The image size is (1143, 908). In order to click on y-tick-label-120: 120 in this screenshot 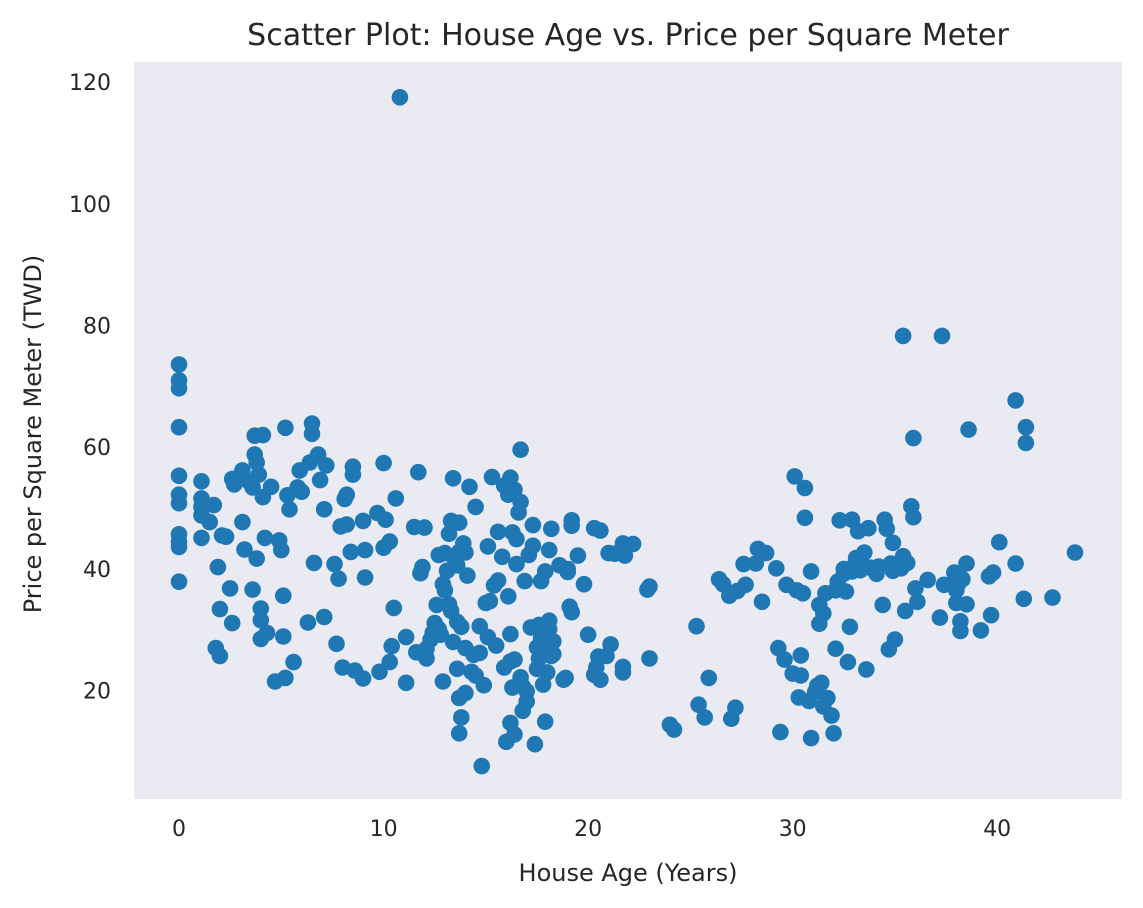, I will do `click(90, 83)`.